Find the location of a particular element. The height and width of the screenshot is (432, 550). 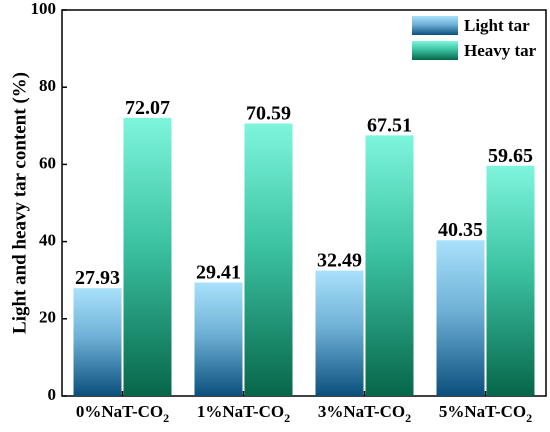

data-label-light-tar-2: 32.49 is located at coordinates (339, 261).